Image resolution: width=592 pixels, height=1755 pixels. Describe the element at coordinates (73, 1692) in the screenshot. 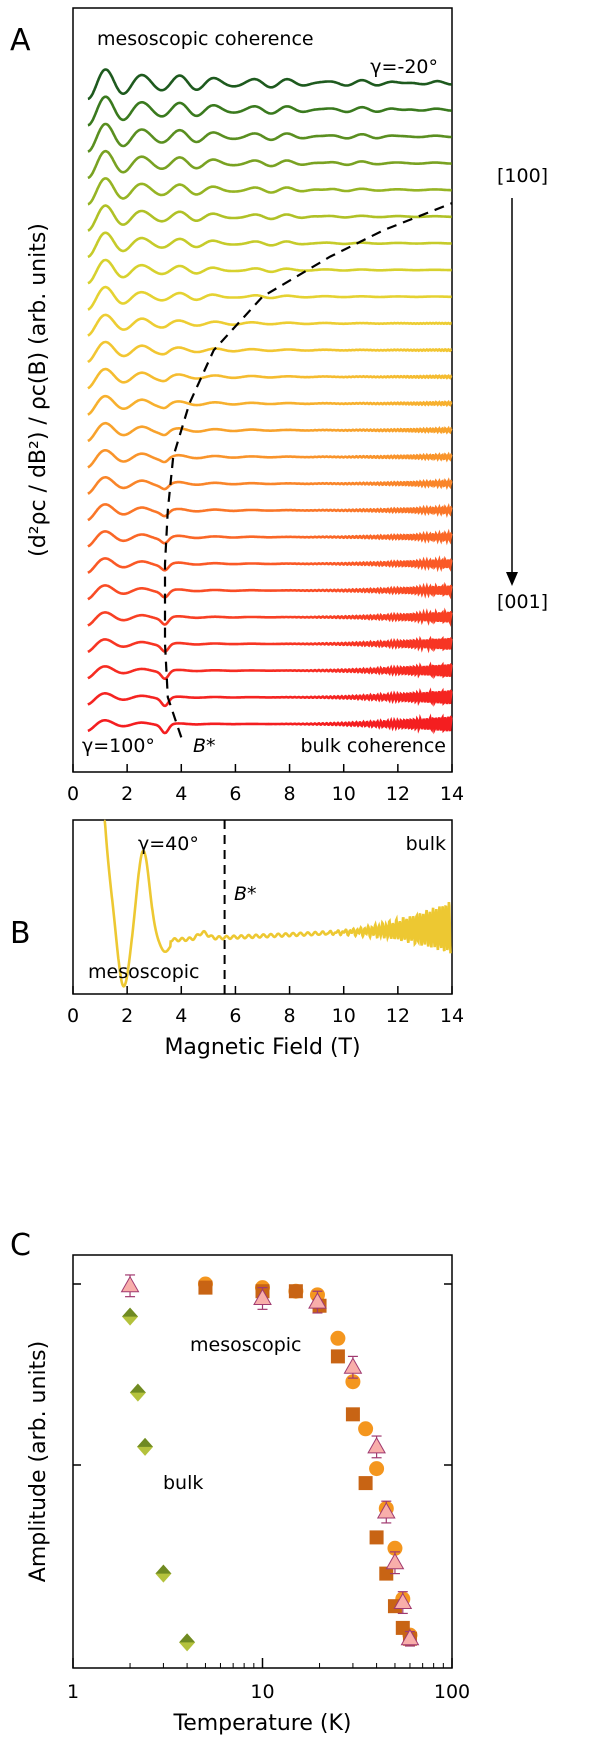

I see `x-tick-label: 1` at that location.